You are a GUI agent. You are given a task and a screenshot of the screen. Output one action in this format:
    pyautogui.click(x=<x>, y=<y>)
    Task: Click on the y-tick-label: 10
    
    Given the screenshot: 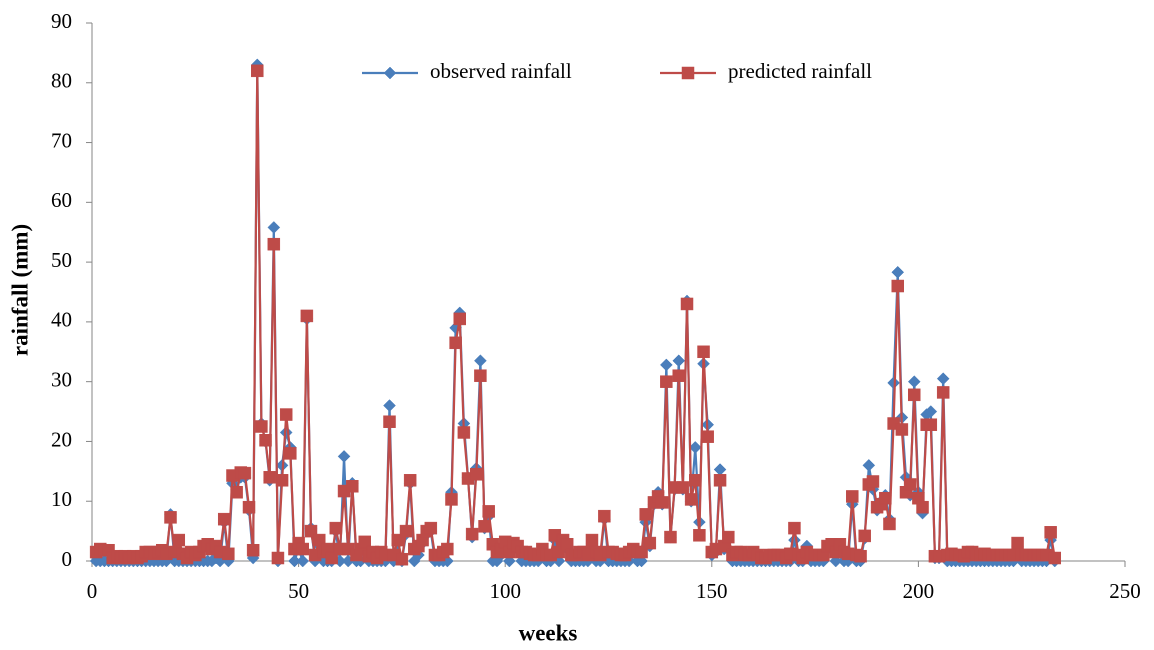 What is the action you would take?
    pyautogui.click(x=61, y=499)
    